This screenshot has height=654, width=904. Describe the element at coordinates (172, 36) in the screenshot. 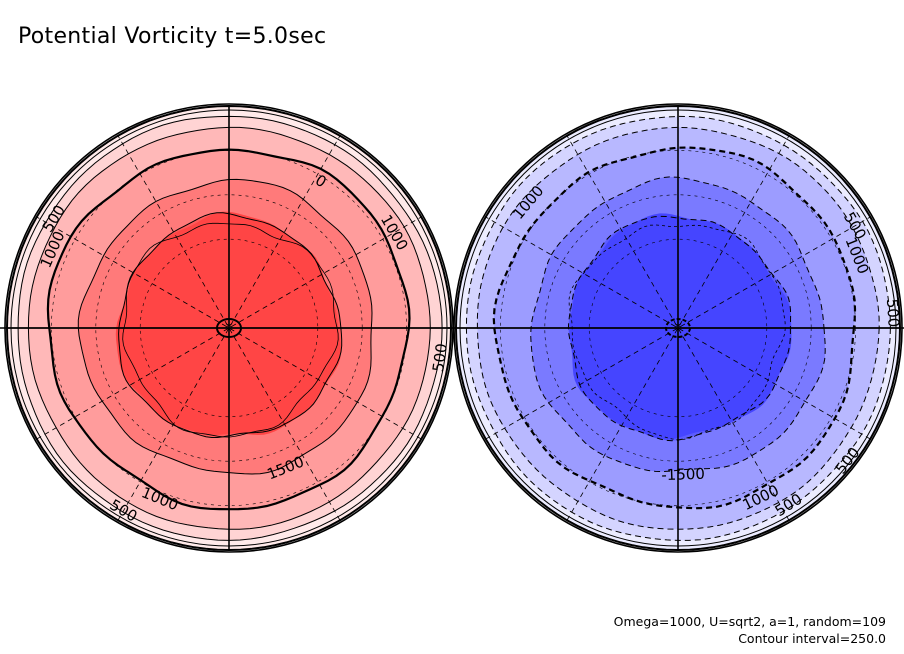

I see `chart-title: Potential Vorticity t=5.0sec` at that location.